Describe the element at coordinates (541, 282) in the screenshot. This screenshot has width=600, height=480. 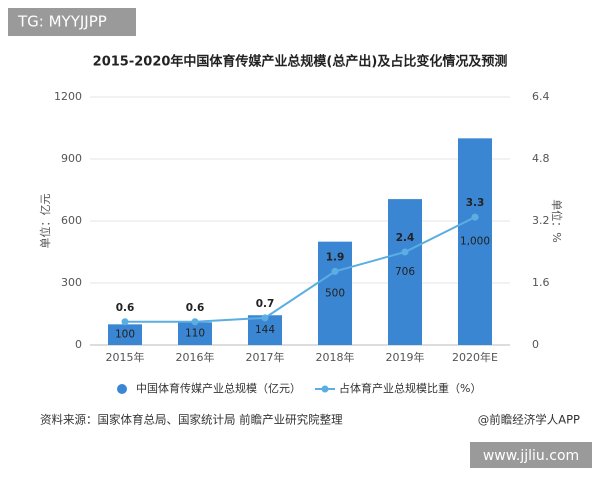
I see `y2-tick-label: 1.6` at that location.